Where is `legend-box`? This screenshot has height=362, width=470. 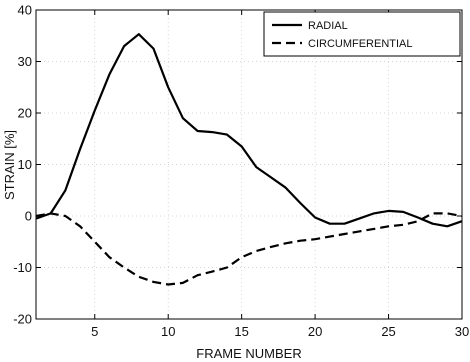
legend-box is located at coordinates (362, 34).